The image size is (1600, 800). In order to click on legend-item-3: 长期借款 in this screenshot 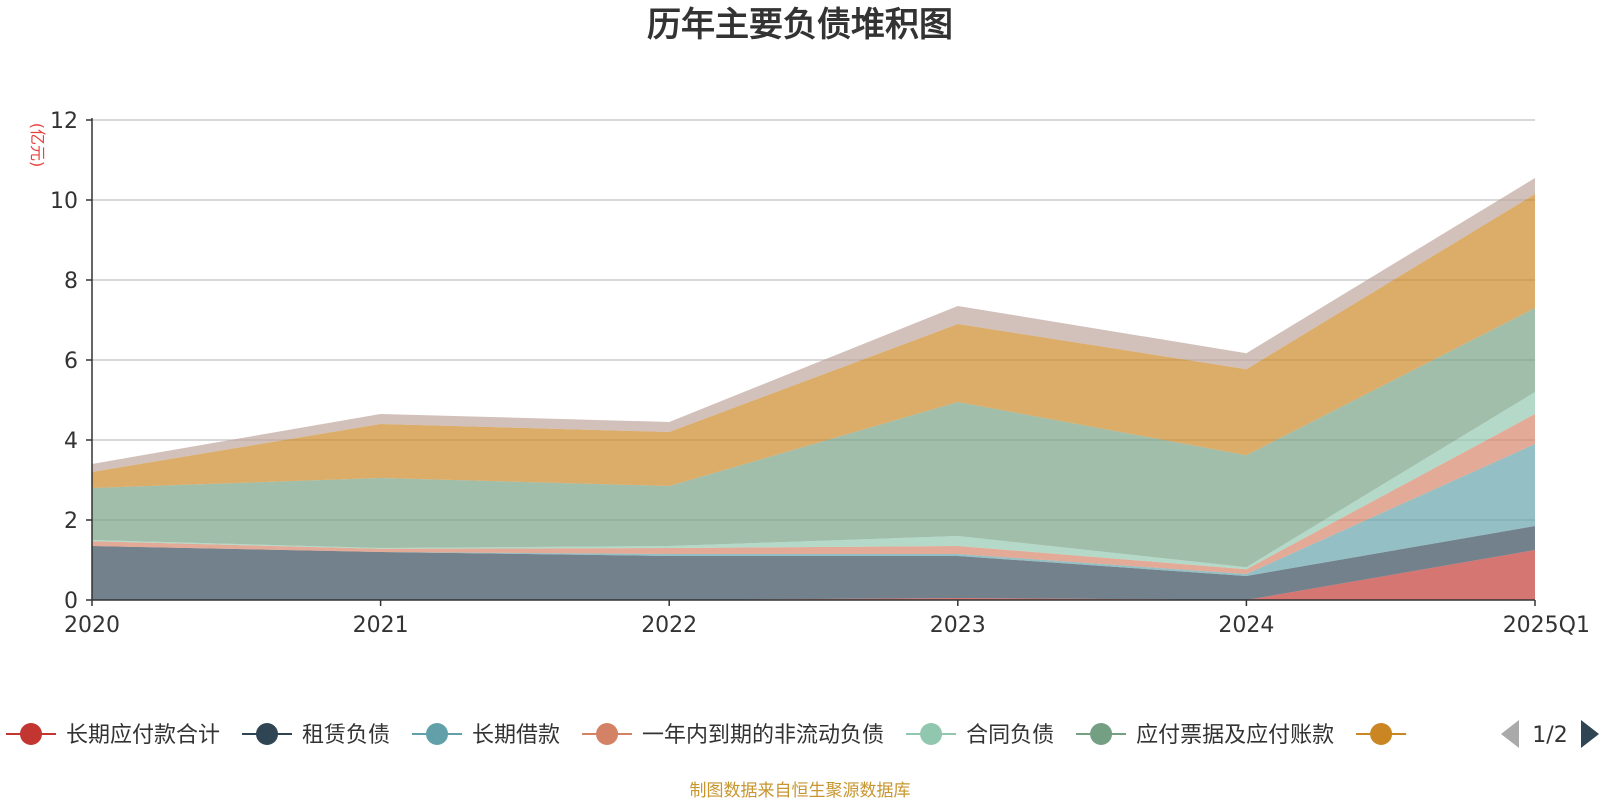, I will do `click(486, 735)`.